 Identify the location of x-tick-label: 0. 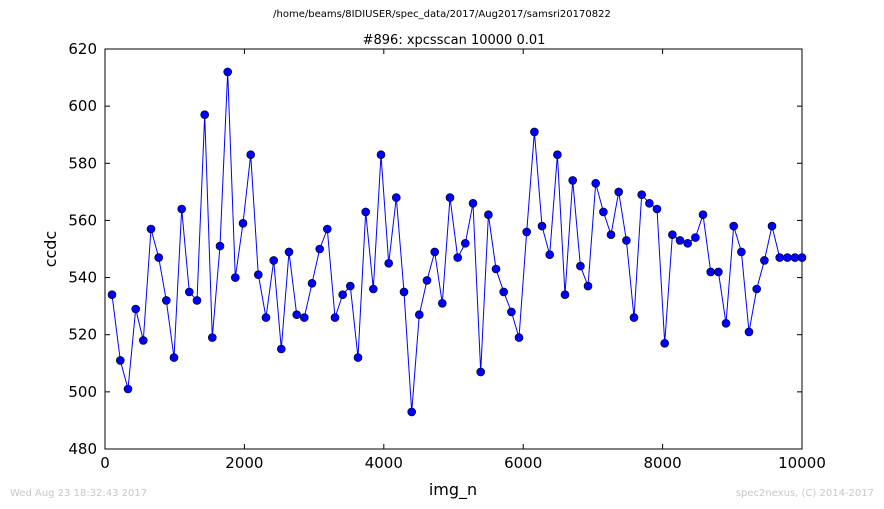
(105, 463).